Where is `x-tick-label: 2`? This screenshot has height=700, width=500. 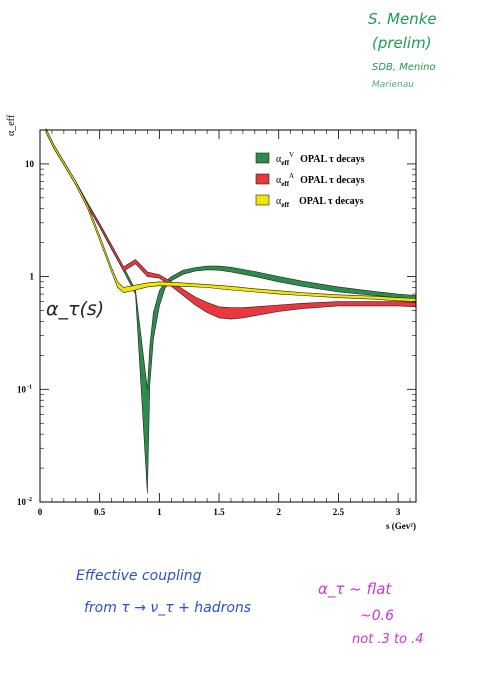
x-tick-label: 2 is located at coordinates (278, 512).